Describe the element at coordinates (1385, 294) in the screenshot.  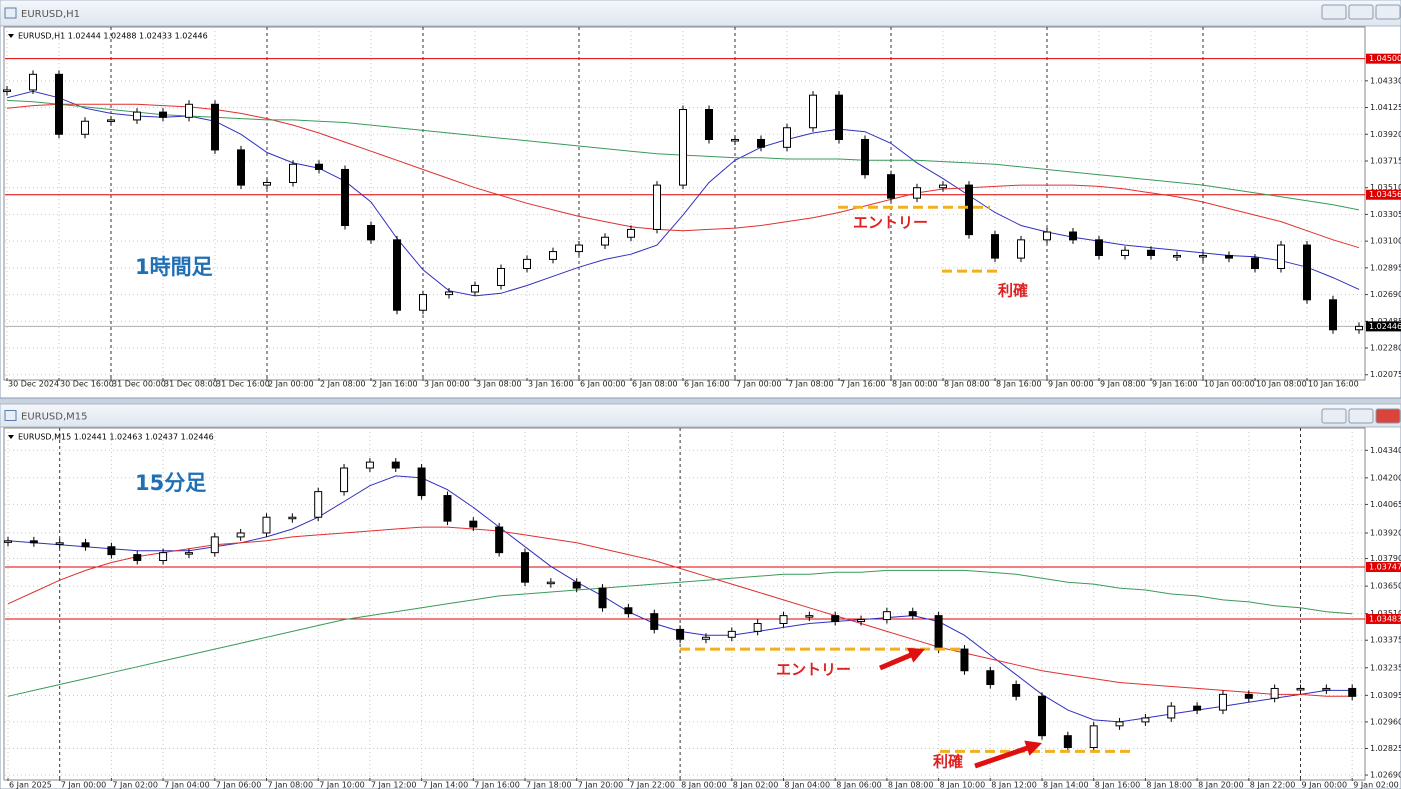
I see `y-tick-label: 1.02690` at that location.